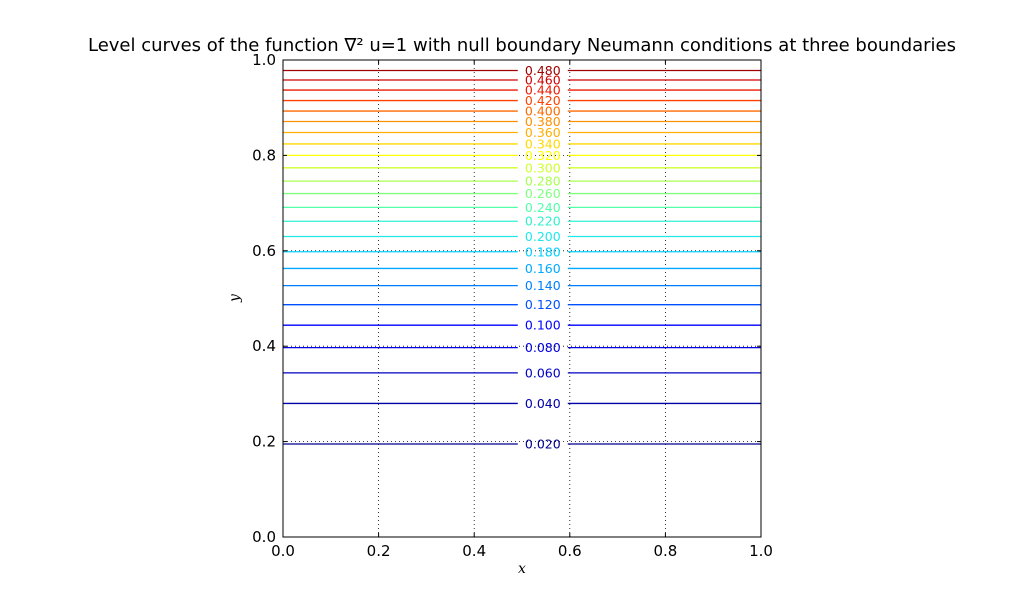 Image resolution: width=1018 pixels, height=598 pixels. What do you see at coordinates (570, 551) in the screenshot?
I see `x-tick-label: 0.6` at bounding box center [570, 551].